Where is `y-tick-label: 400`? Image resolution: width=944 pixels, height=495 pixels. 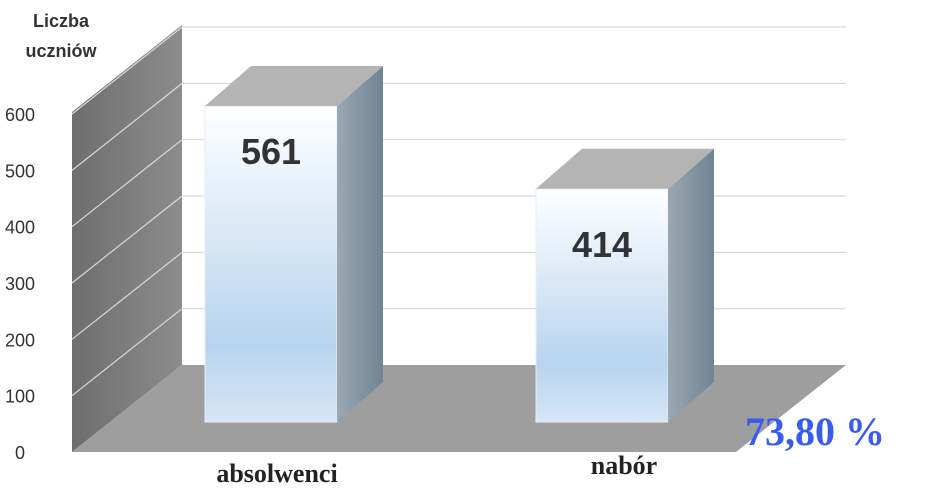
y-tick-label: 400 is located at coordinates (20, 228).